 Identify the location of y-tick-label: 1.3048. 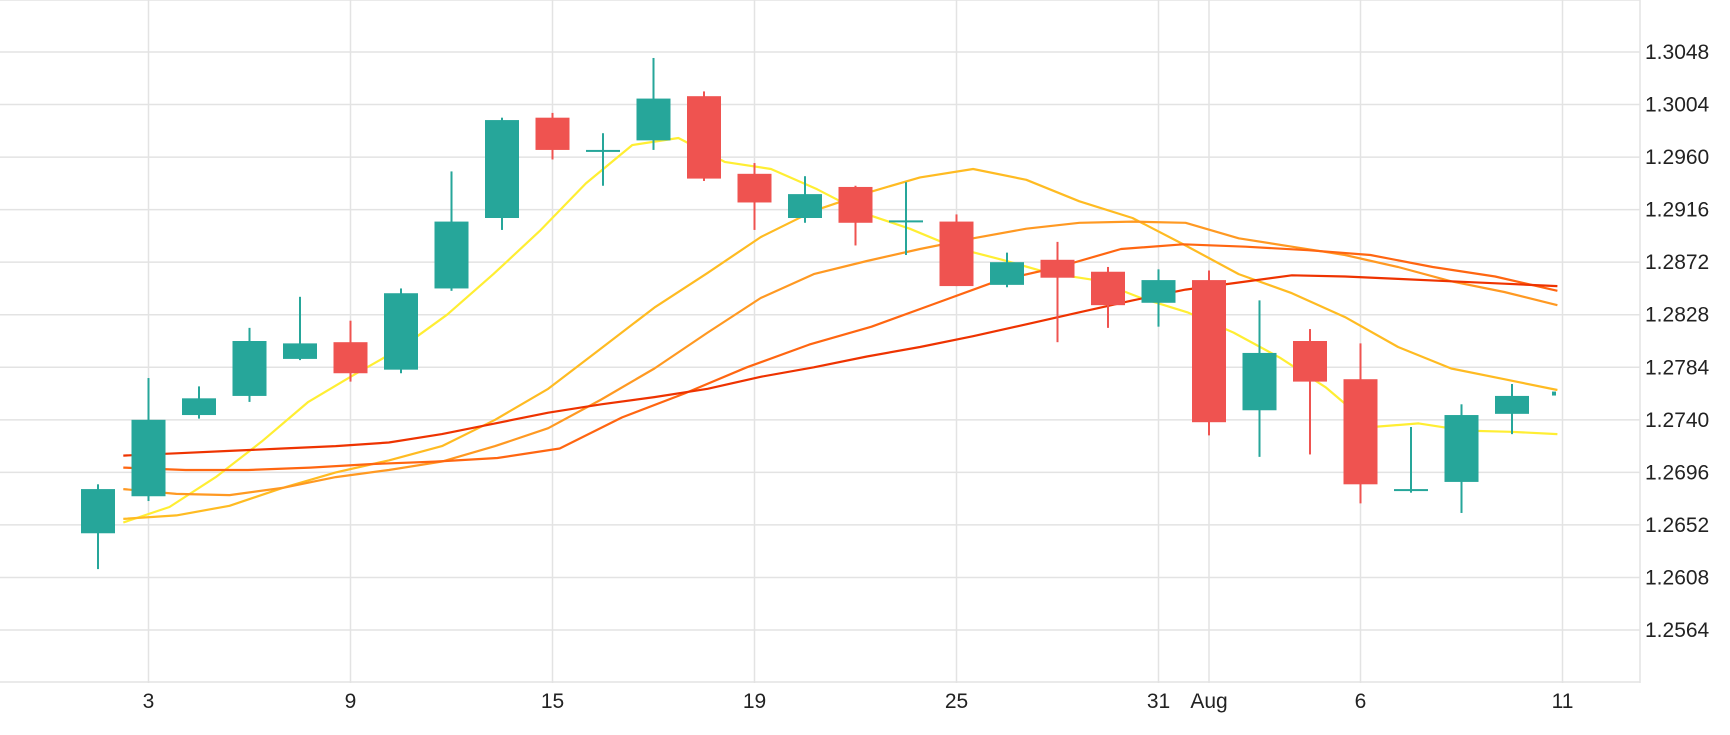
(1677, 52).